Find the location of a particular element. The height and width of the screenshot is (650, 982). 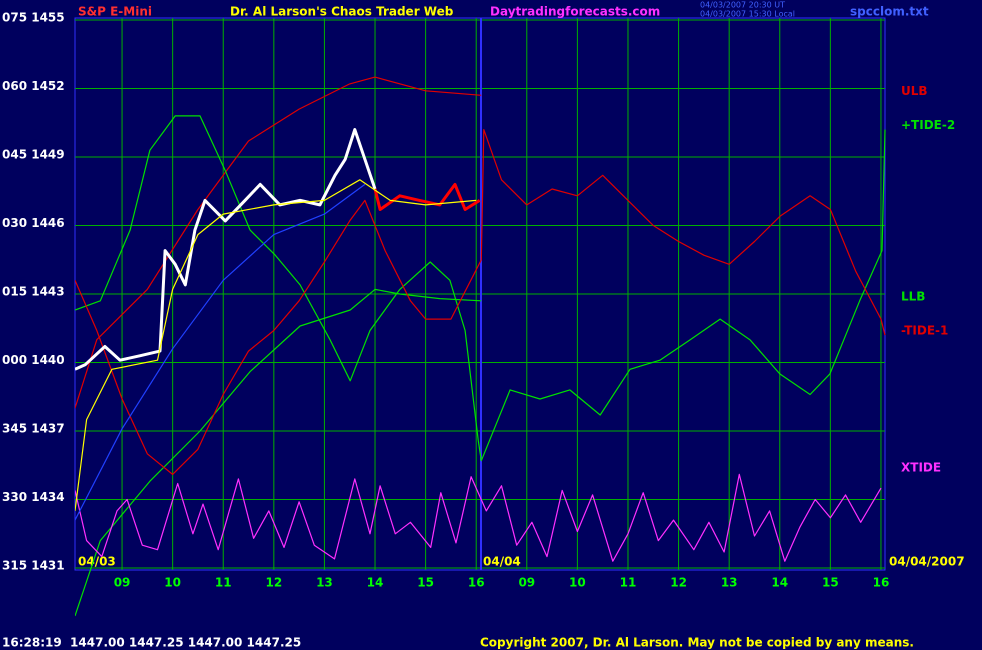

series-label: XTIDE is located at coordinates (921, 468).